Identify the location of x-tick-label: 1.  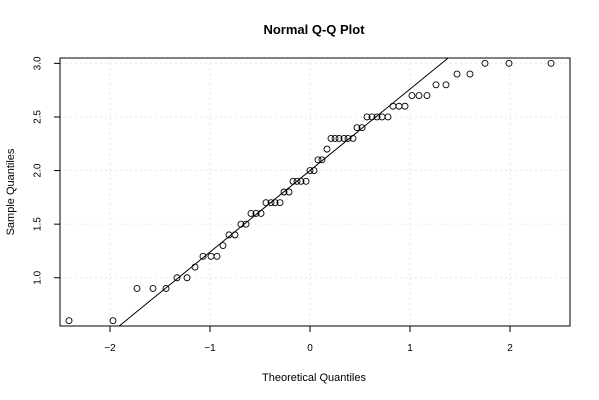
(410, 348).